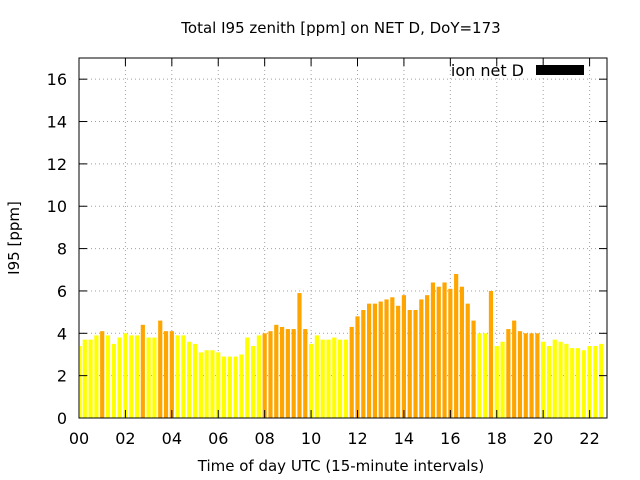  What do you see at coordinates (450, 438) in the screenshot?
I see `x-tick-label: 16` at bounding box center [450, 438].